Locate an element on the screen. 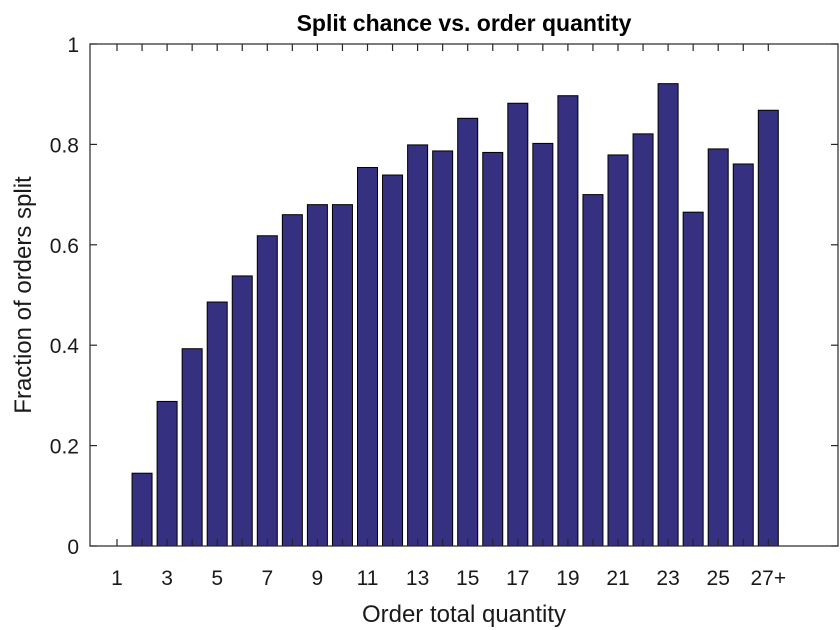 This screenshot has width=840, height=630. x-tick-label: 17 is located at coordinates (517, 578).